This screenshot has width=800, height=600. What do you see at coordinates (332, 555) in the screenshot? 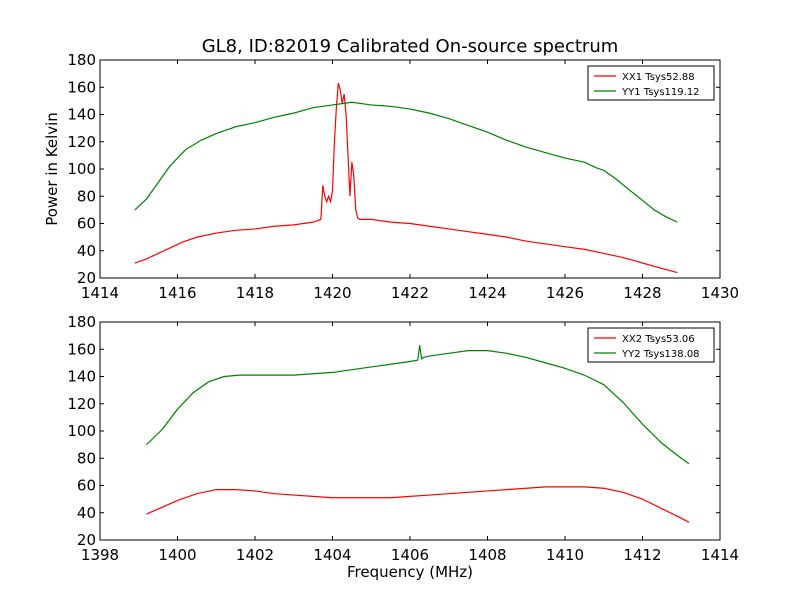
I see `x-tick-label: 1404` at bounding box center [332, 555].